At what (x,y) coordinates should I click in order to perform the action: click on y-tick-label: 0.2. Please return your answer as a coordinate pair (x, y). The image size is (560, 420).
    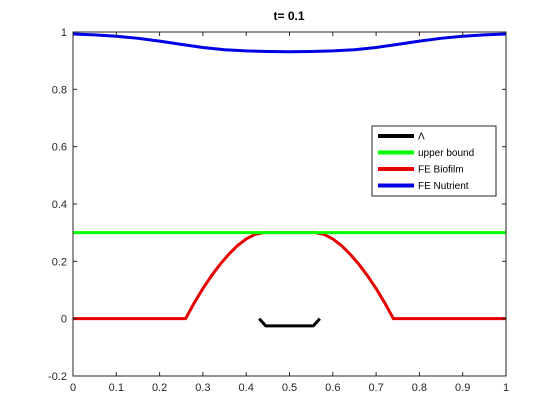
    Looking at the image, I should click on (59, 262).